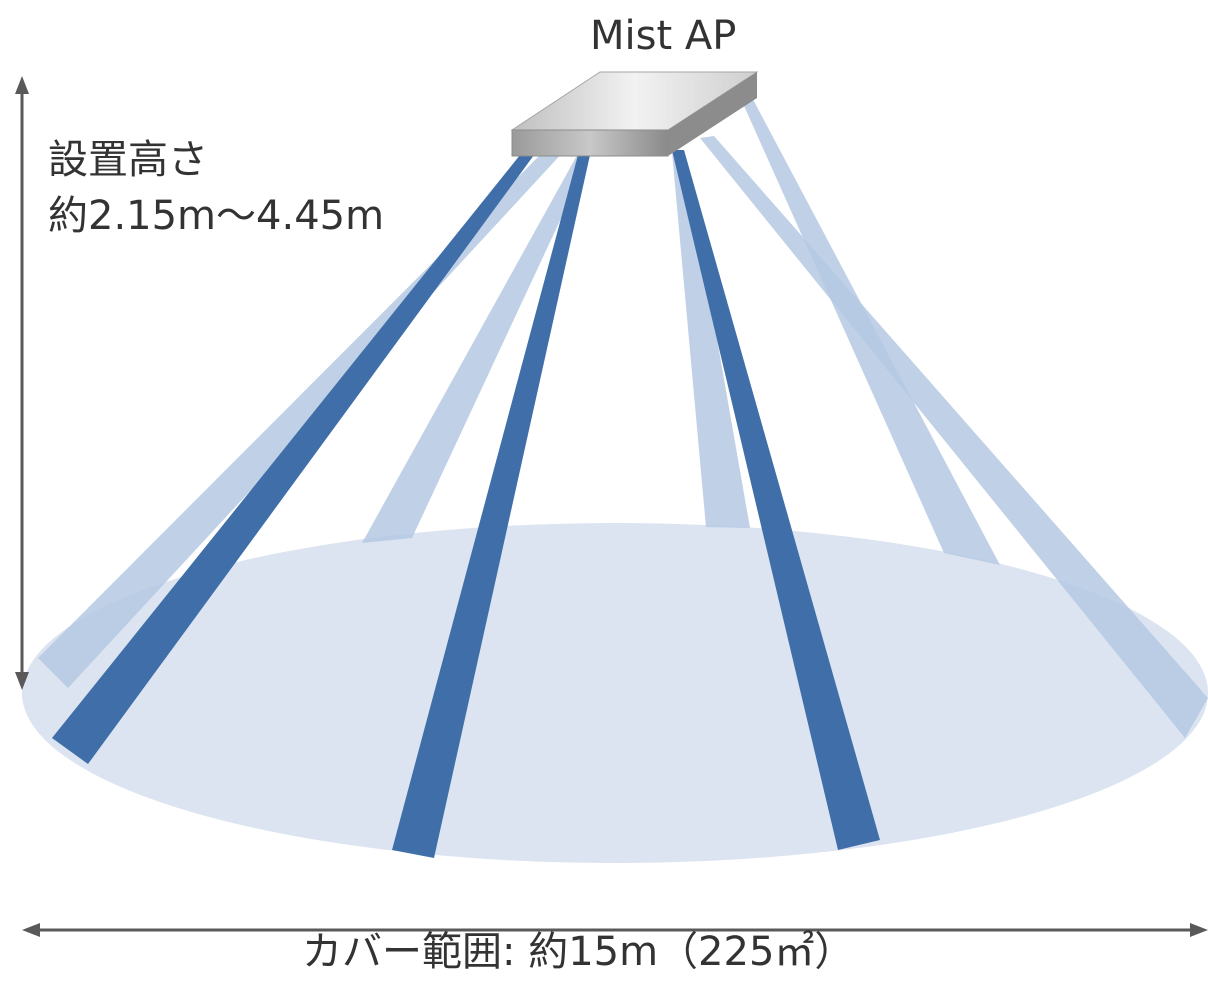 This screenshot has height=984, width=1208. What do you see at coordinates (711, 339) in the screenshot?
I see `light-beam-right` at bounding box center [711, 339].